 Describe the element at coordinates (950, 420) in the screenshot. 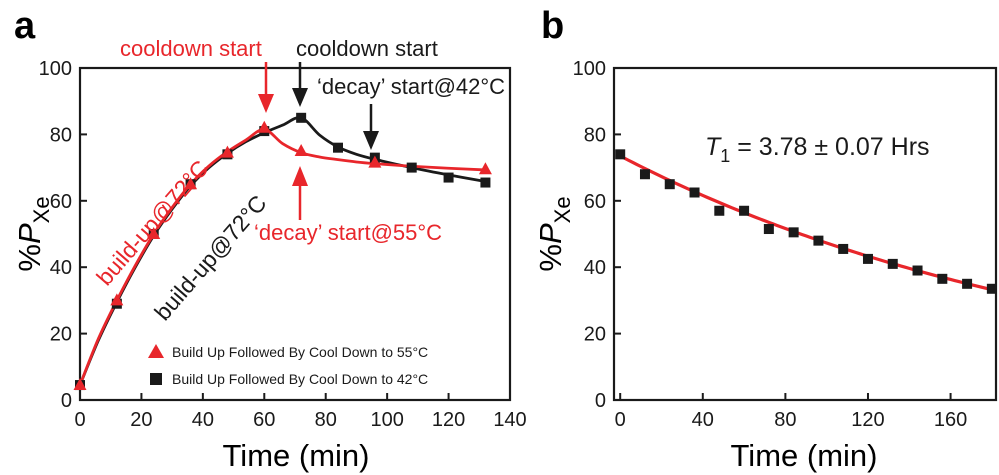

I see `x-tick-label: 160` at that location.